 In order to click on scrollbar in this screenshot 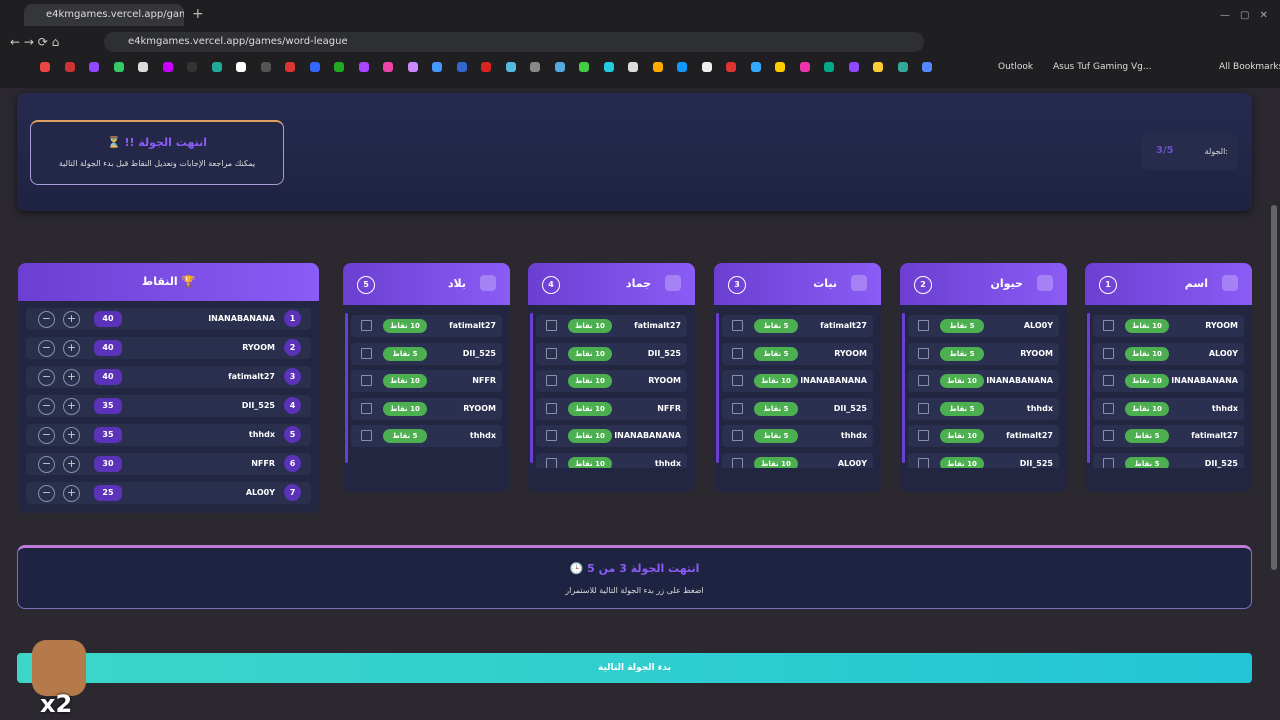, I will do `click(1274, 387)`.